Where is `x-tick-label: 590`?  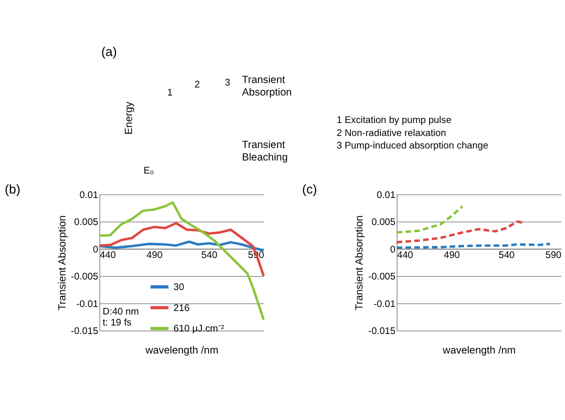
x-tick-label: 590 is located at coordinates (553, 256).